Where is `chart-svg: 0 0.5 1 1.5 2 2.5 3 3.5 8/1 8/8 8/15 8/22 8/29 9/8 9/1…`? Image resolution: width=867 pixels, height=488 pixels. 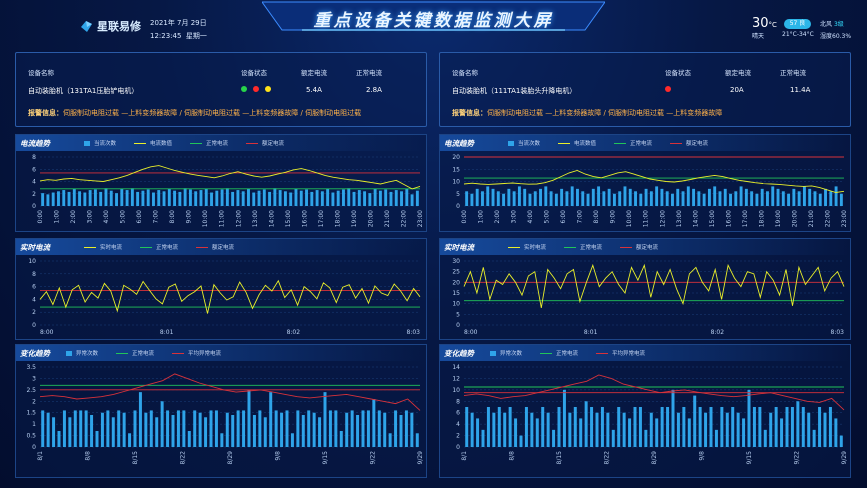
chart-svg: 0 0.5 1 1.5 2 2.5 3 3.5 8/1 8/8 8/15 8/22 8/29 9/8 9/1… is located at coordinates (225, 414).